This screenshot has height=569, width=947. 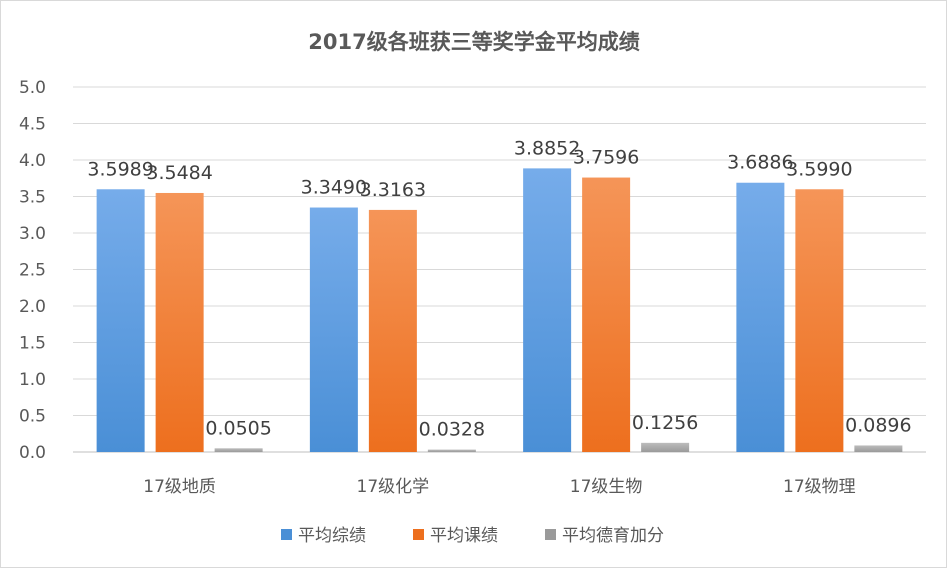 I want to click on legend: 平均综绩 平均课绩 平均德育加分, so click(x=472, y=536).